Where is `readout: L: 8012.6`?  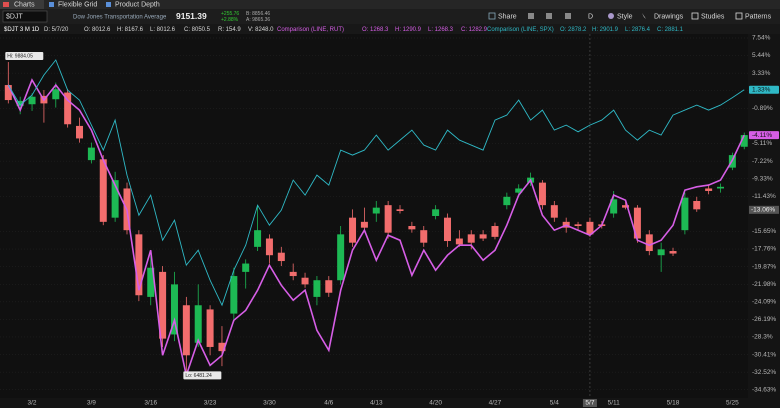 readout: L: 8012.6 is located at coordinates (163, 30).